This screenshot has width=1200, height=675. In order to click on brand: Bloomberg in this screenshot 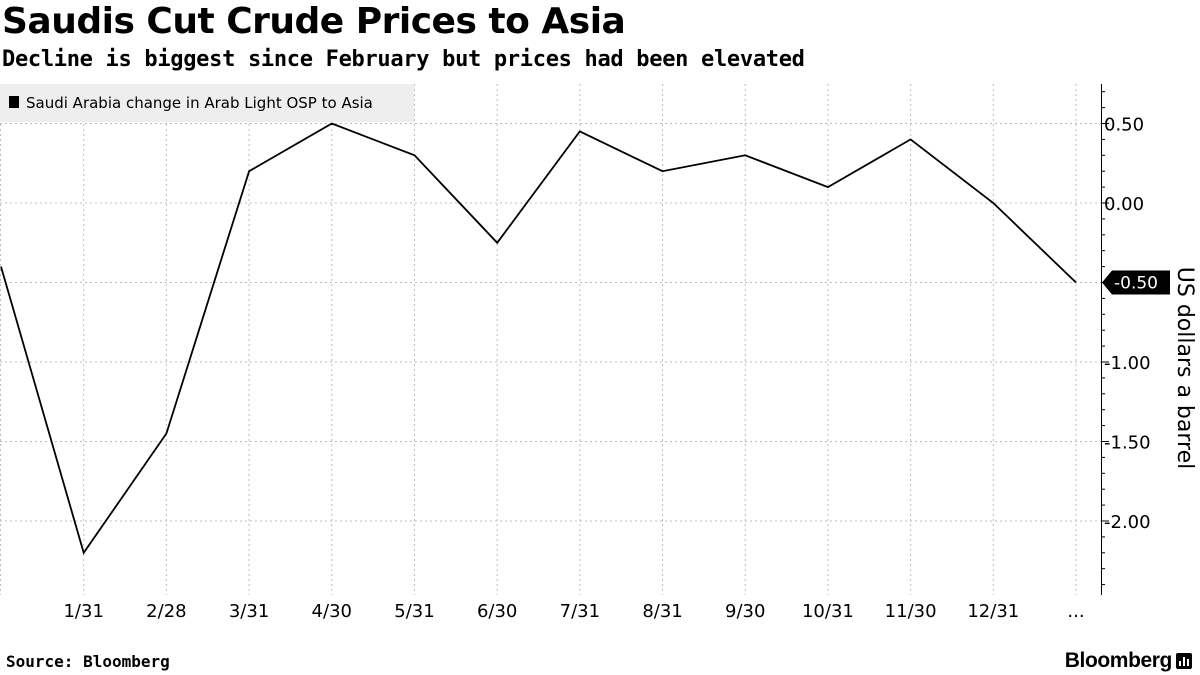, I will do `click(1128, 661)`.